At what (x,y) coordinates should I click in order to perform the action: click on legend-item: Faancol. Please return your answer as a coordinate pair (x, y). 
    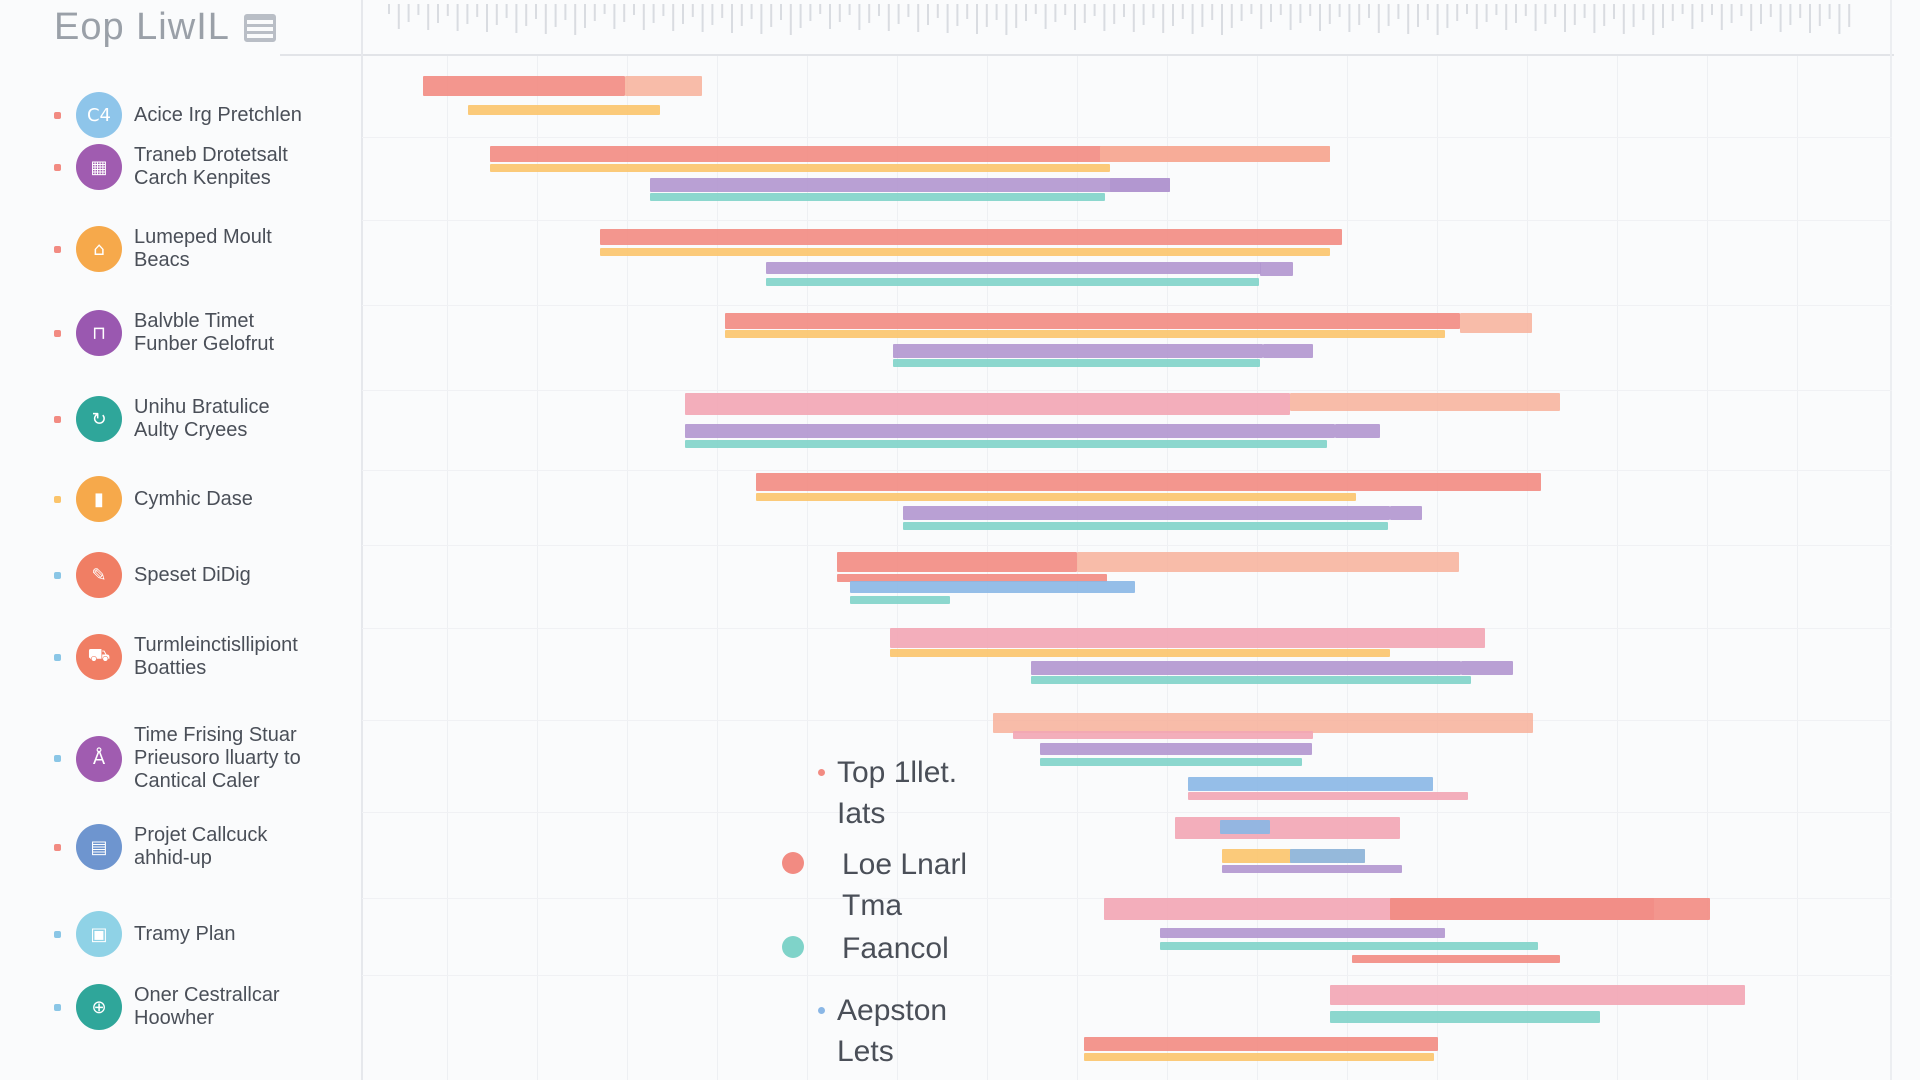
    Looking at the image, I should click on (865, 948).